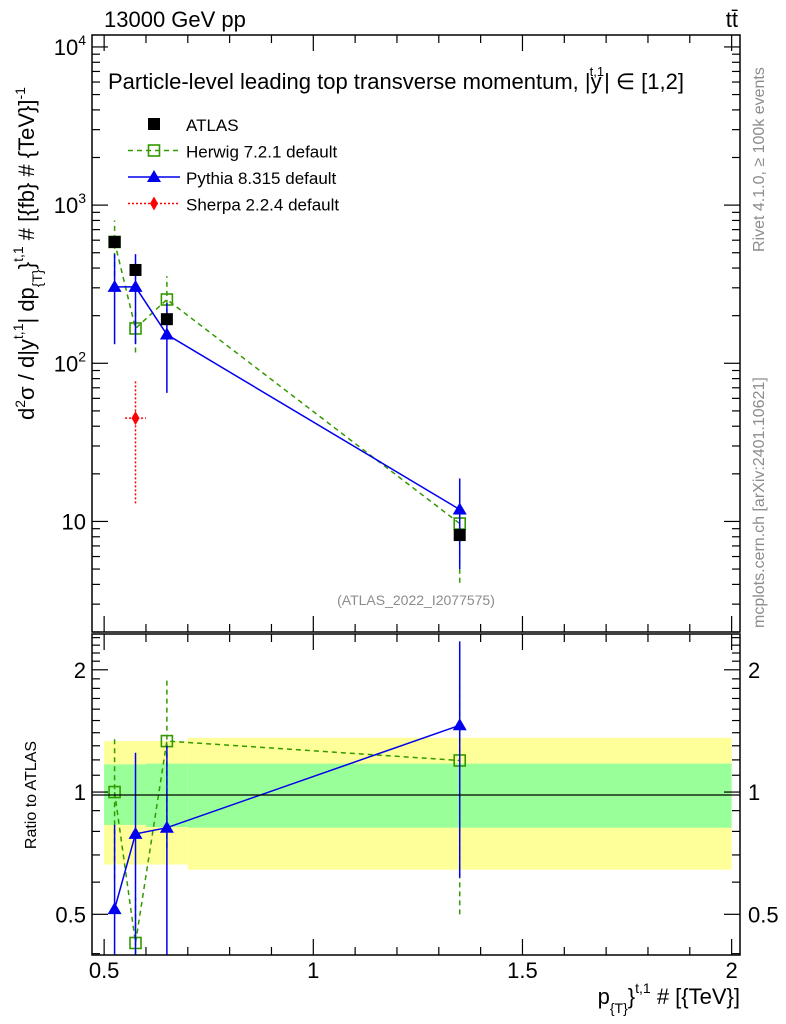 This screenshot has height=1024, width=786. I want to click on x-tick-label: 1.5, so click(522, 970).